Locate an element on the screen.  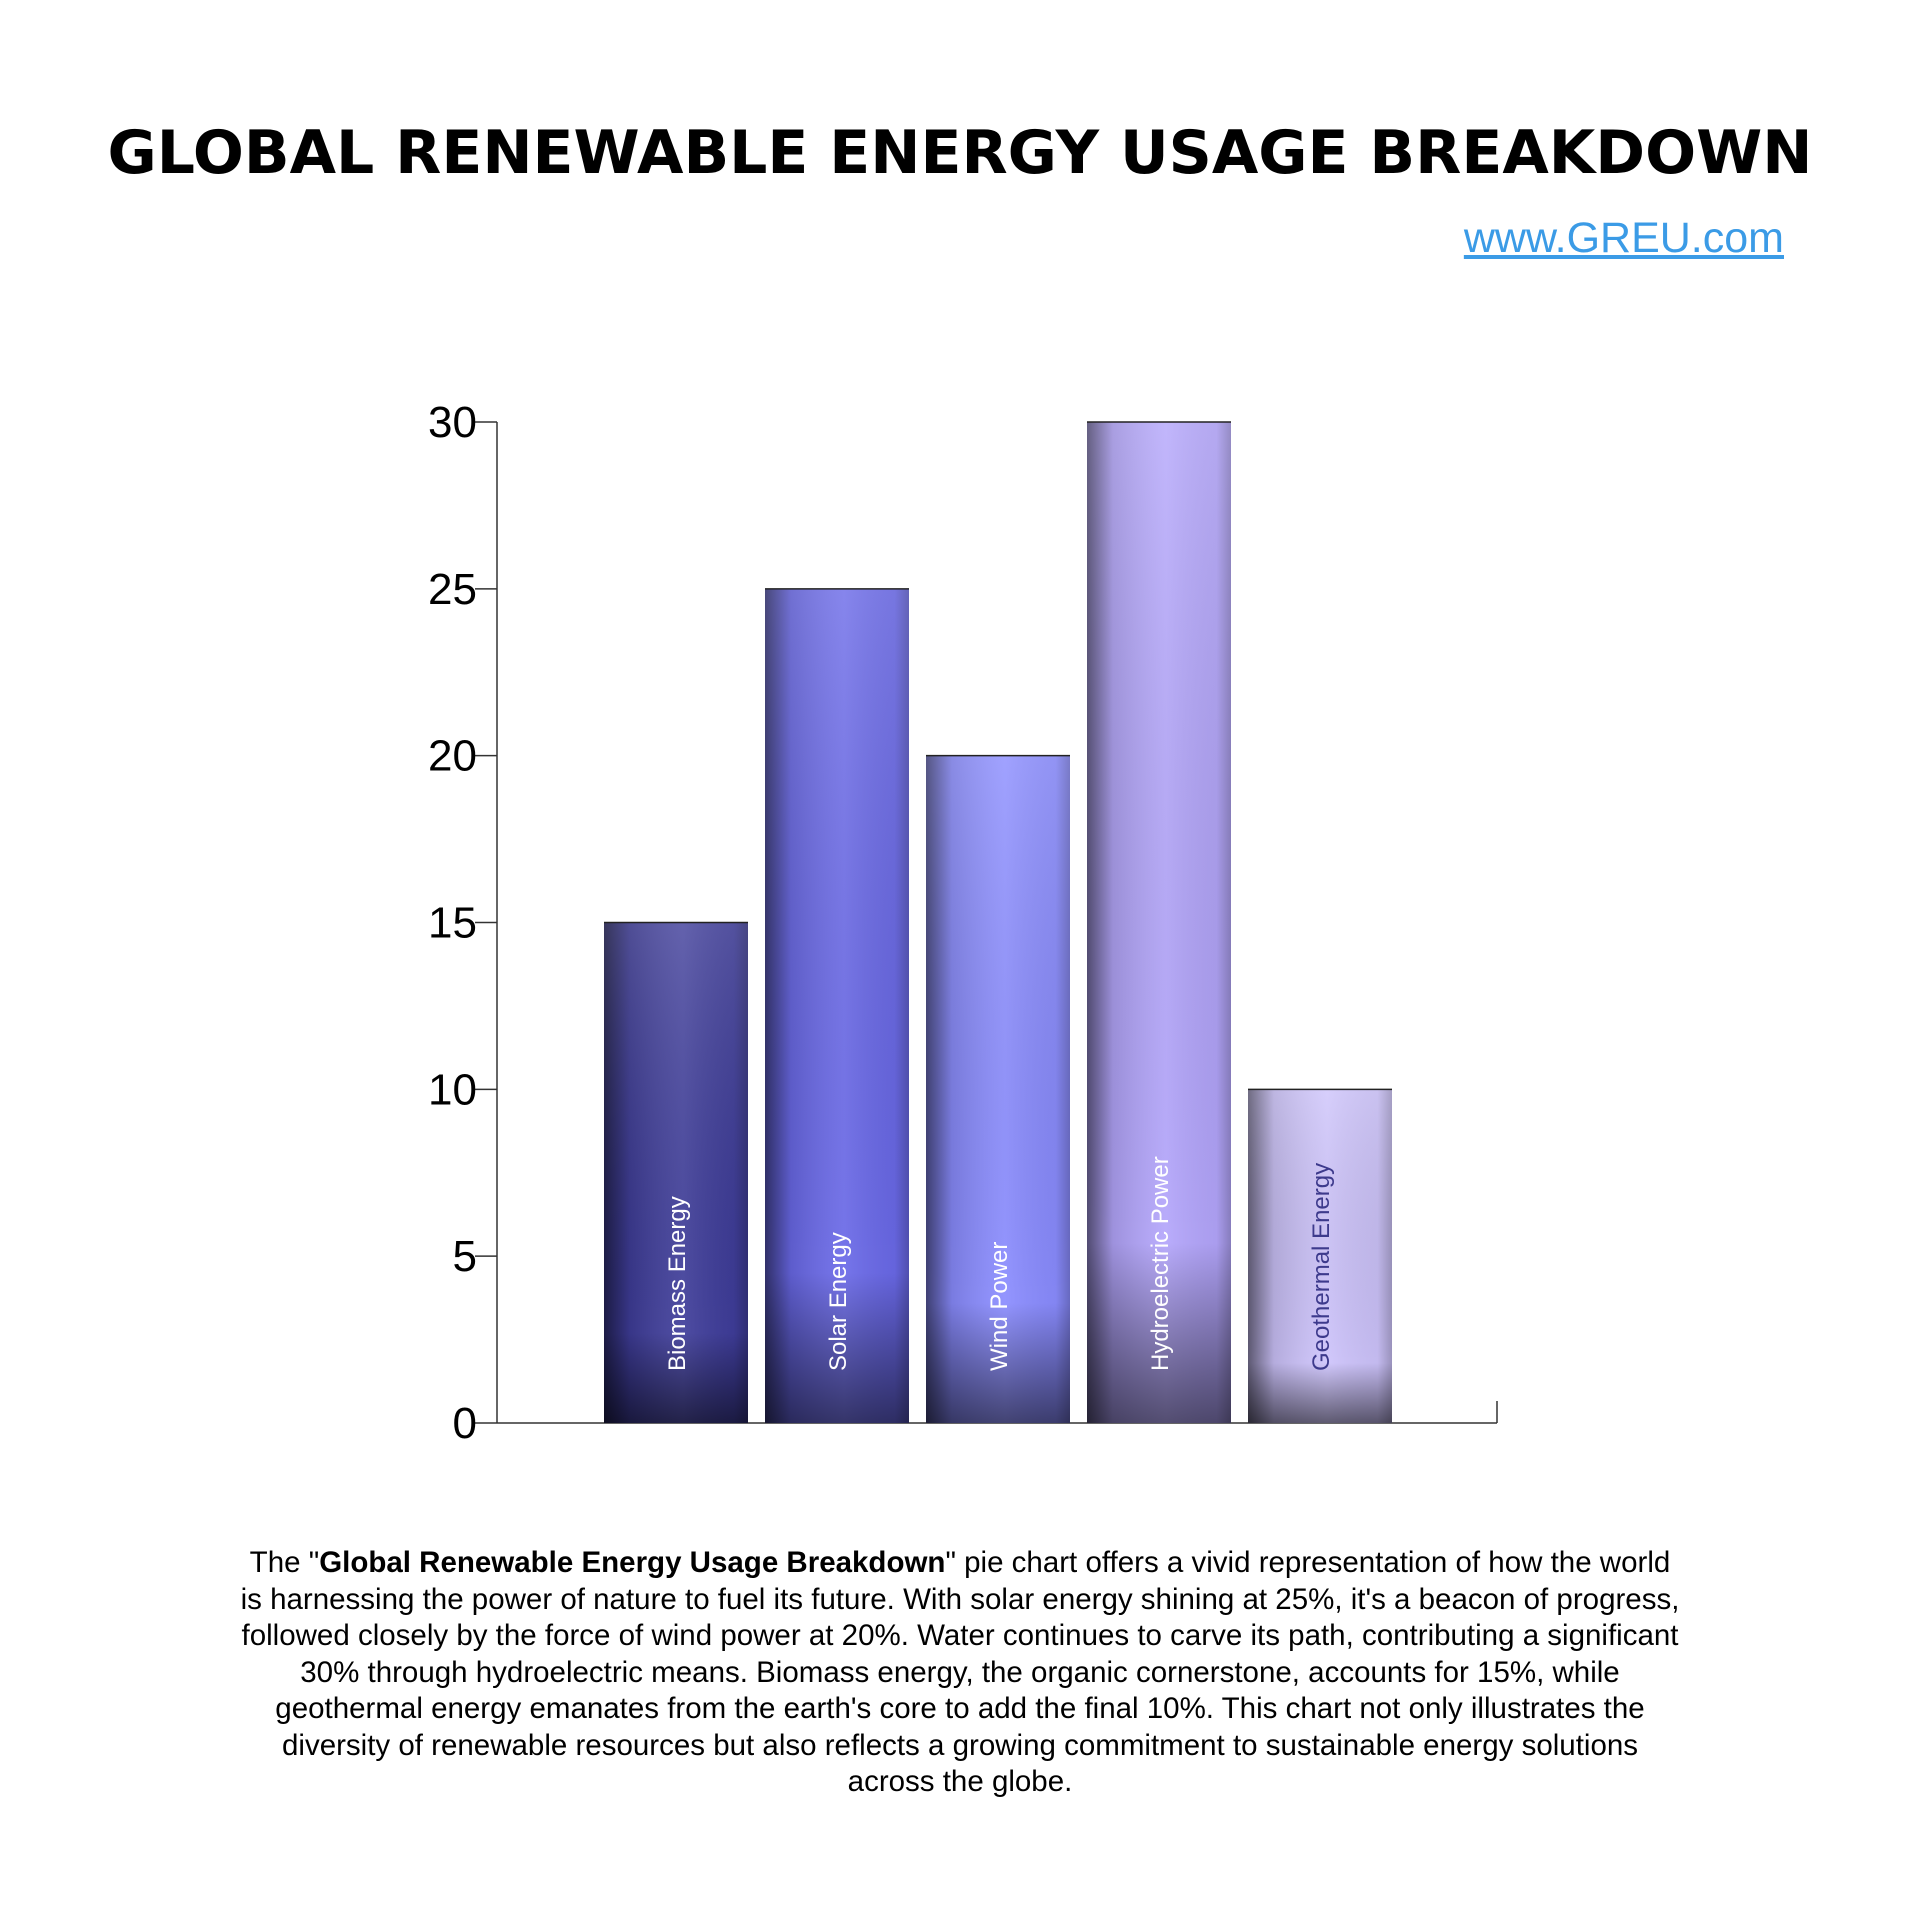
y-tick-label: 20 is located at coordinates (452, 756).